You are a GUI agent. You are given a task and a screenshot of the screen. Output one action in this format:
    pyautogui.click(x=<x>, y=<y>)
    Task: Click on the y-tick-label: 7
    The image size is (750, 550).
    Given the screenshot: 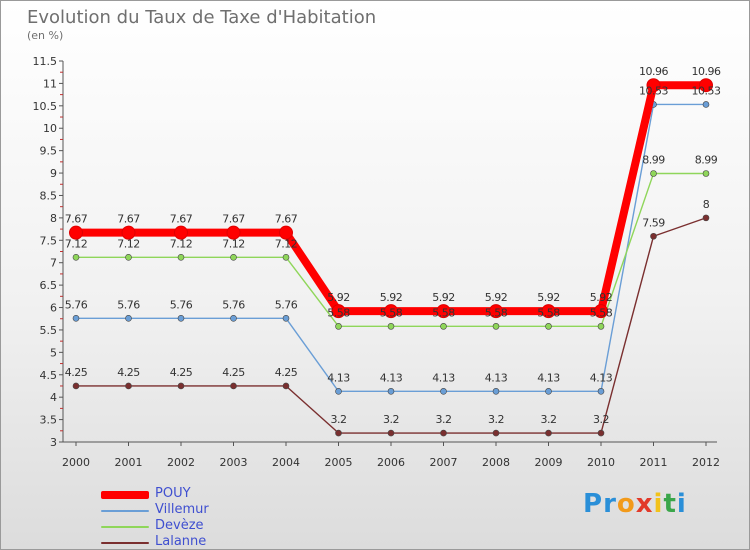 What is the action you would take?
    pyautogui.click(x=53, y=263)
    